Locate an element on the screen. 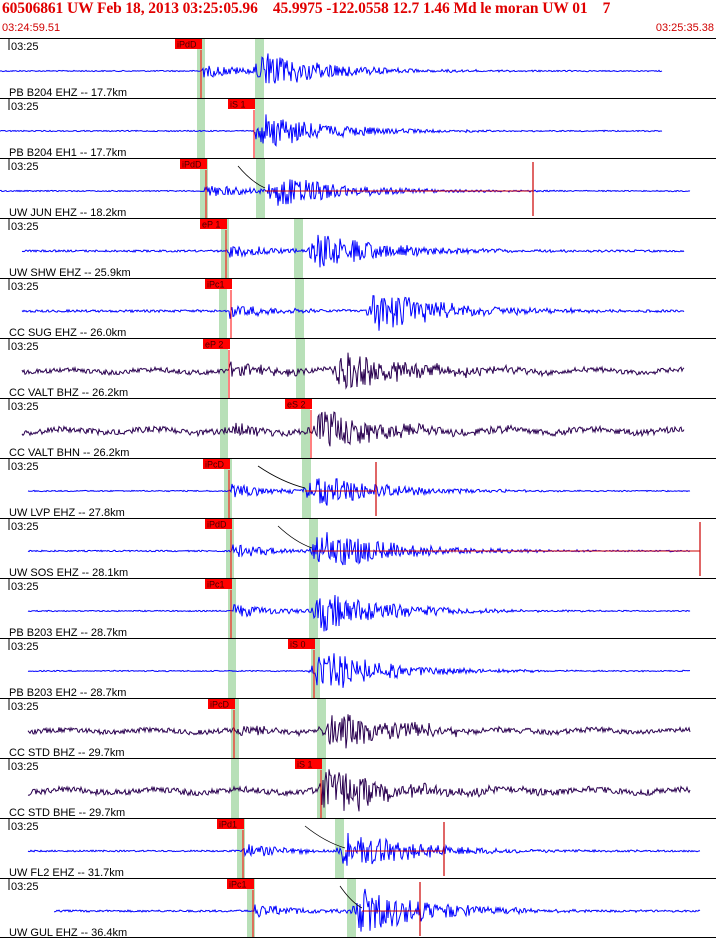 This screenshot has width=716, height=938. station-label: PB B204 EH1 -- 17.7km is located at coordinates (67, 153).